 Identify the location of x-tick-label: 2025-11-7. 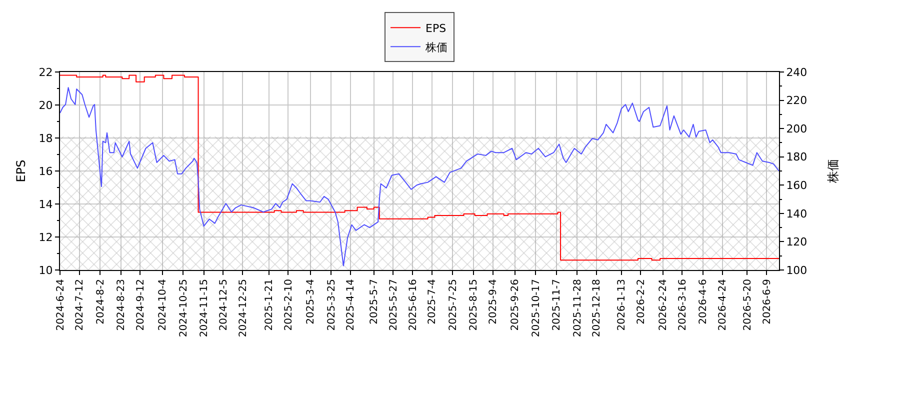
(557, 305).